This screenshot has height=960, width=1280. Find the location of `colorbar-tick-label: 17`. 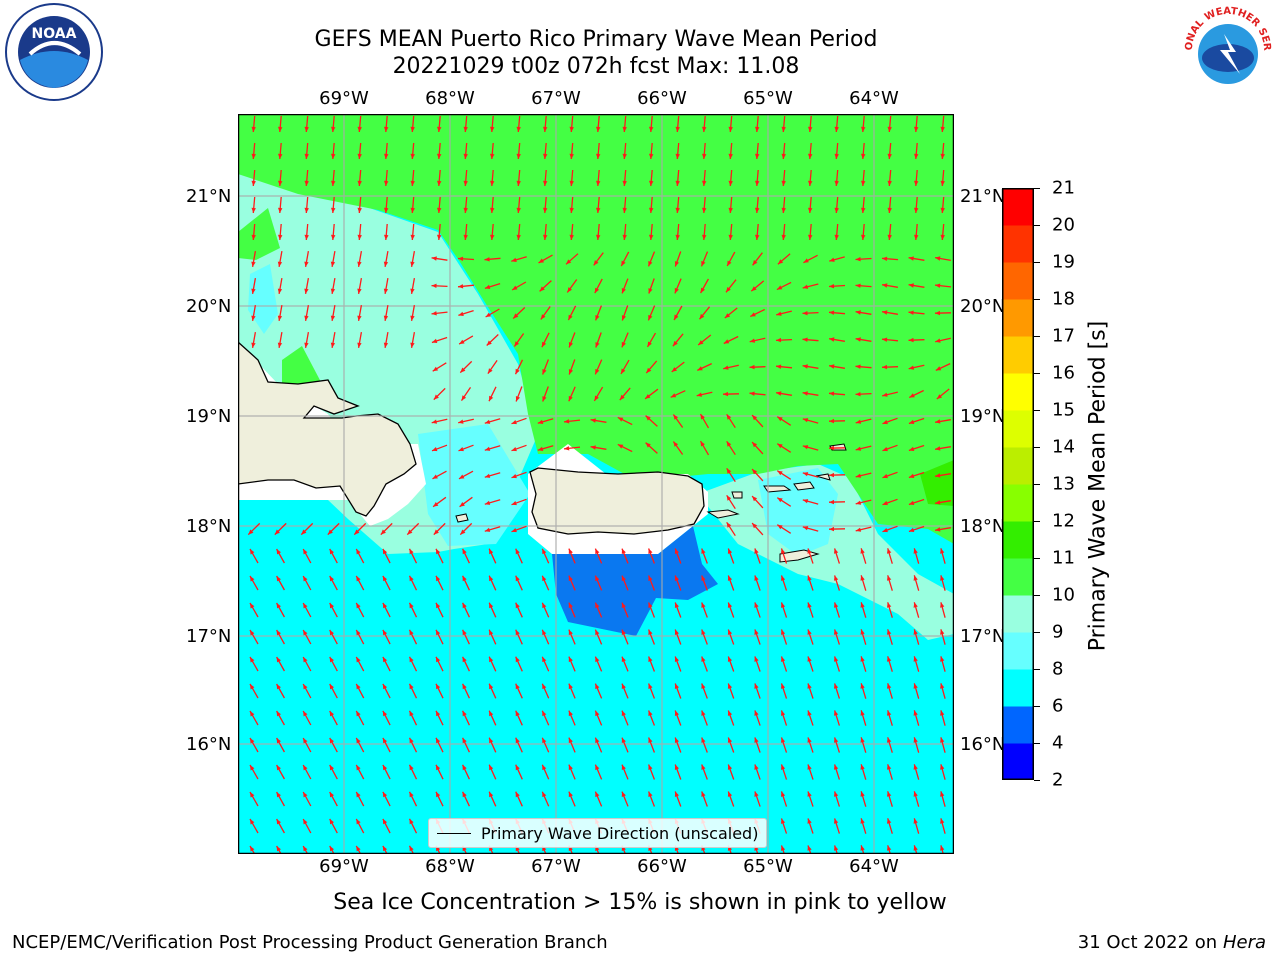

colorbar-tick-label: 17 is located at coordinates (1063, 336).